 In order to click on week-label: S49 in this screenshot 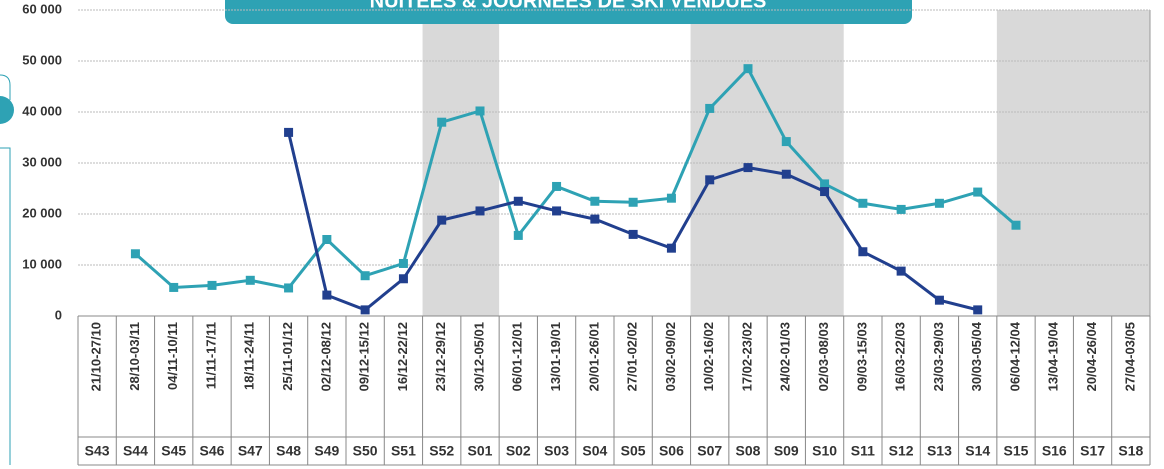, I will do `click(326, 451)`.